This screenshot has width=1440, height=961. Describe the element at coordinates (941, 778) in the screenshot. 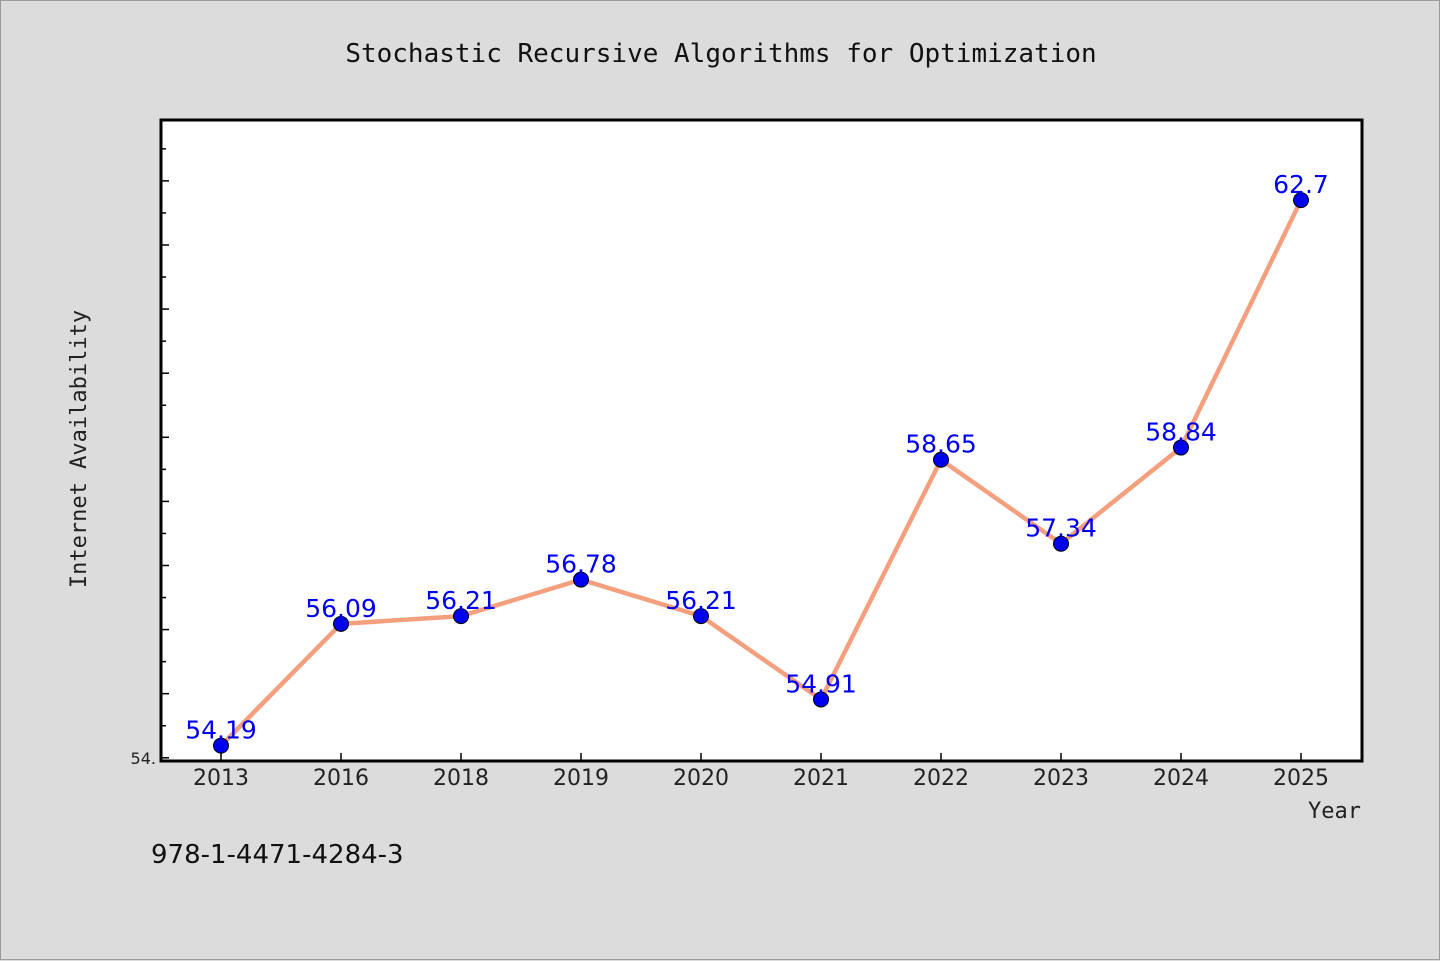

I see `x-tick-label: 2022` at that location.